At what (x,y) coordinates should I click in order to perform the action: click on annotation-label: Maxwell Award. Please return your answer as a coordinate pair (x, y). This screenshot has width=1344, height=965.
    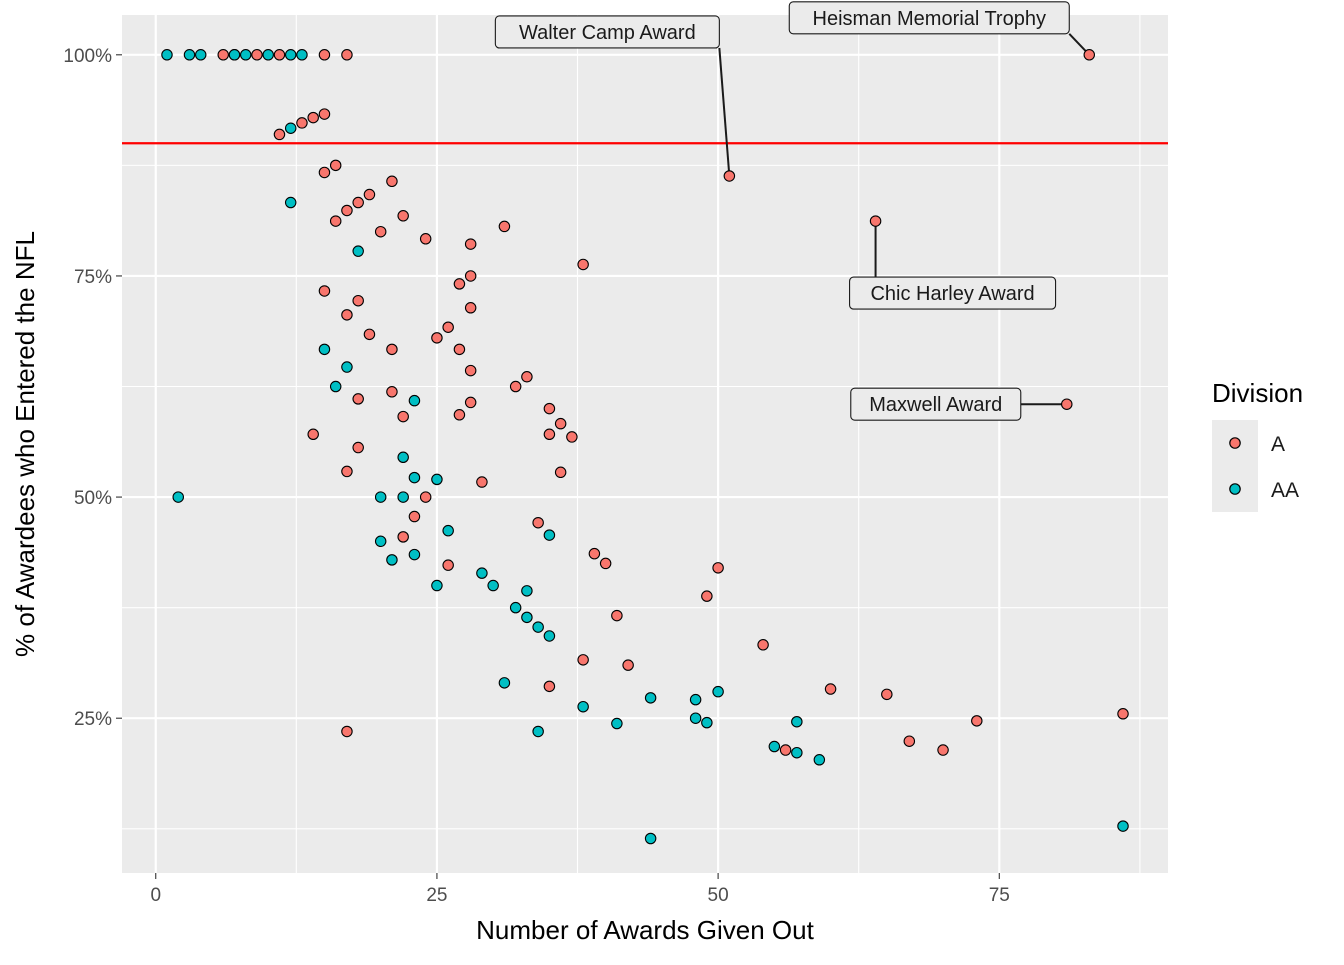
    Looking at the image, I should click on (935, 405).